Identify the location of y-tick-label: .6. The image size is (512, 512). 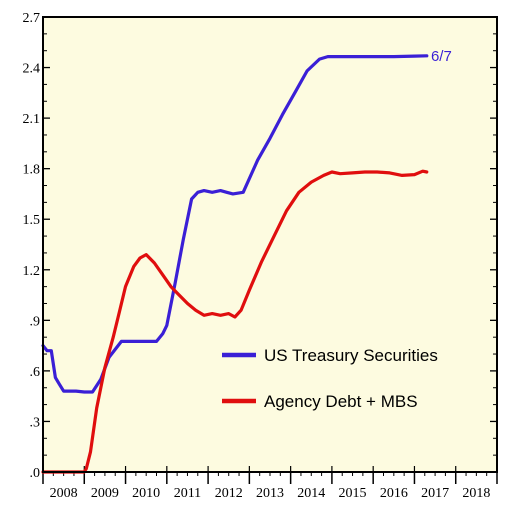
(35, 372).